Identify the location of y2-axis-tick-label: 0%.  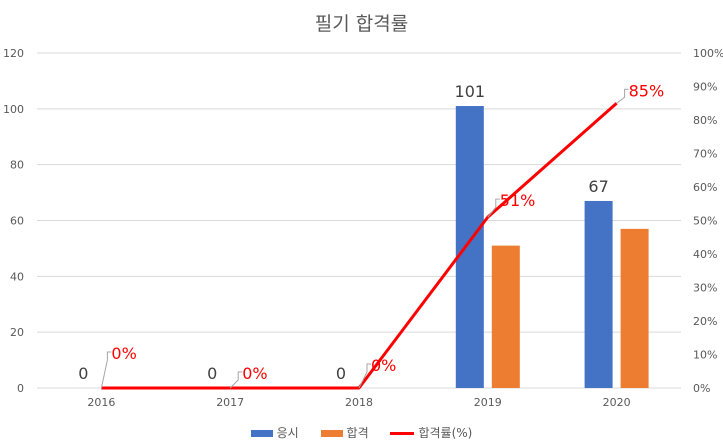
(701, 388).